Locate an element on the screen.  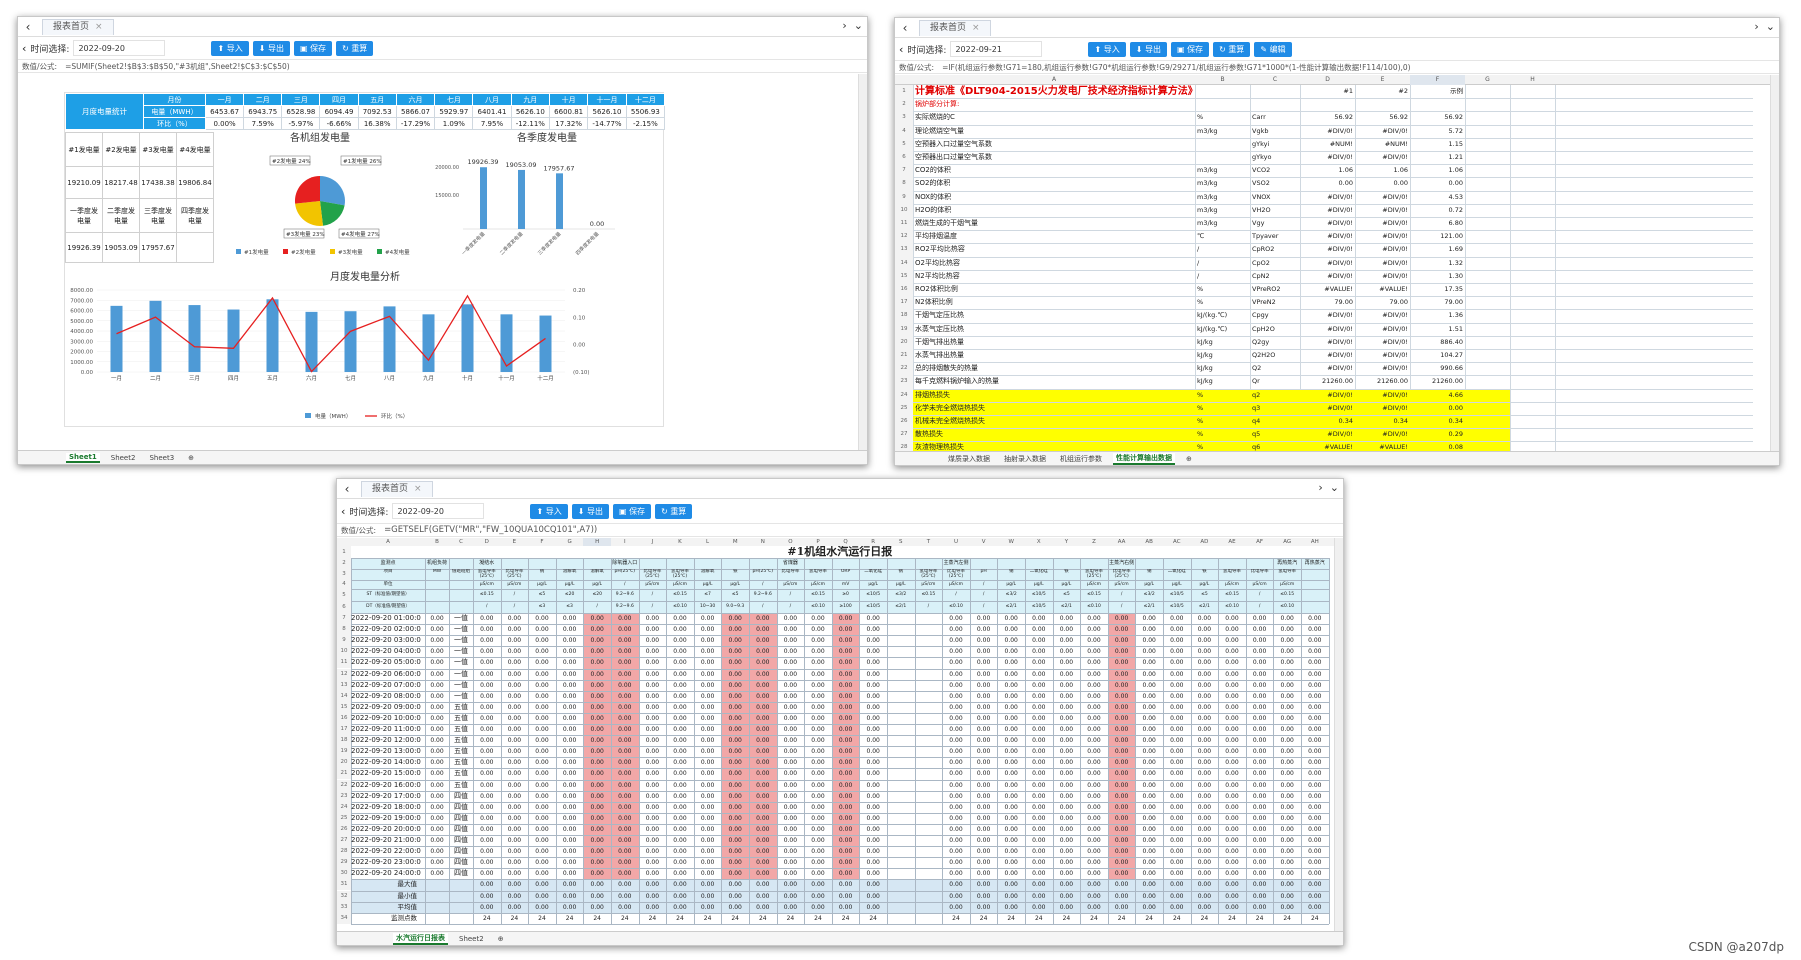
row-header: 16 is located at coordinates (904, 290).